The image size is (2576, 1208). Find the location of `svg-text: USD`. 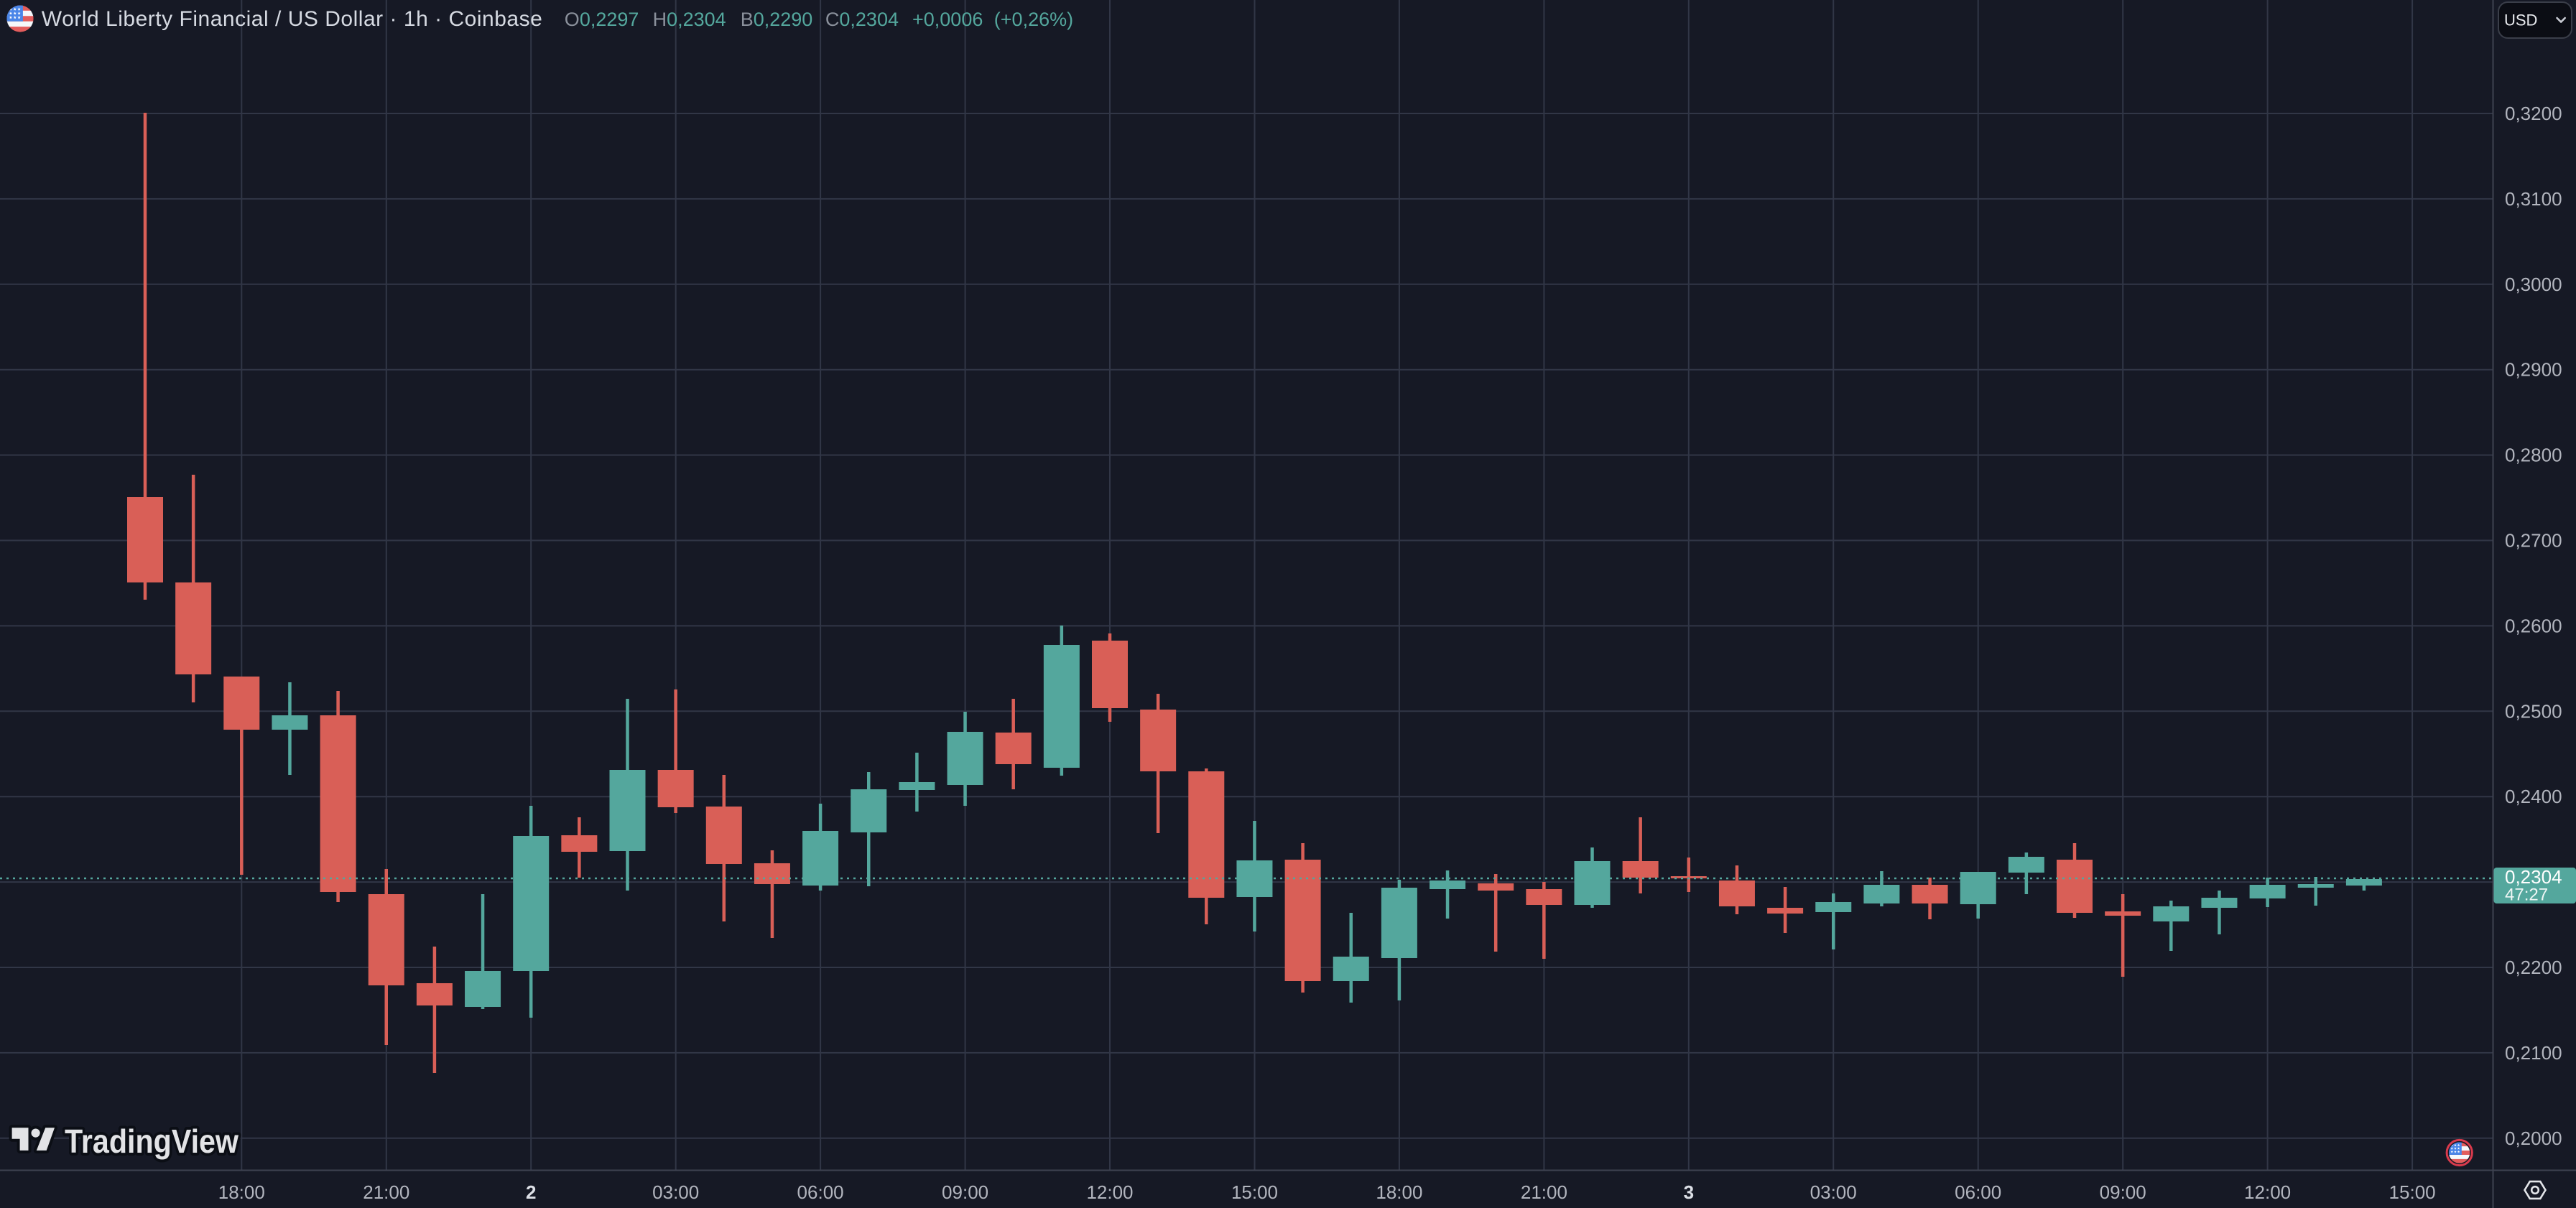

svg-text: USD is located at coordinates (2520, 20).